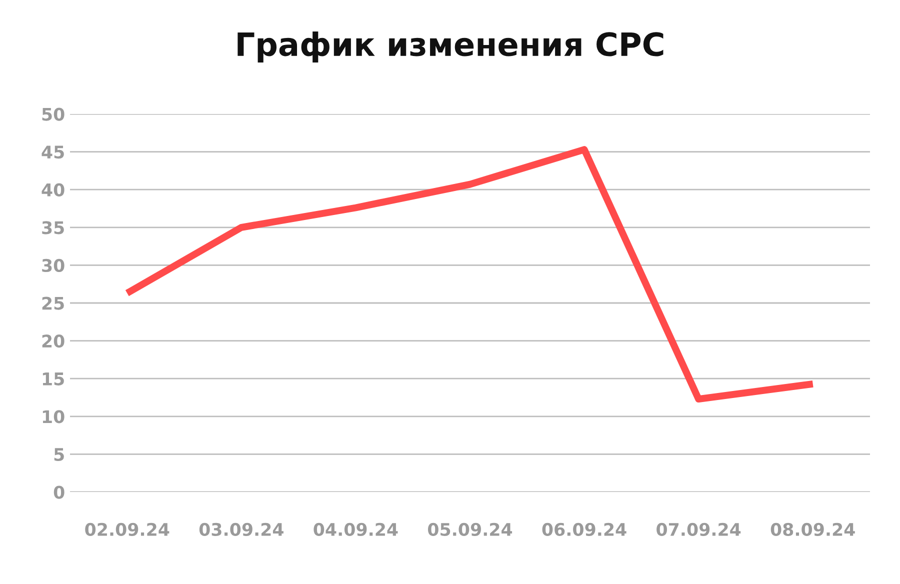 The image size is (900, 584). What do you see at coordinates (53, 265) in the screenshot?
I see `y-tick-label: 30` at bounding box center [53, 265].